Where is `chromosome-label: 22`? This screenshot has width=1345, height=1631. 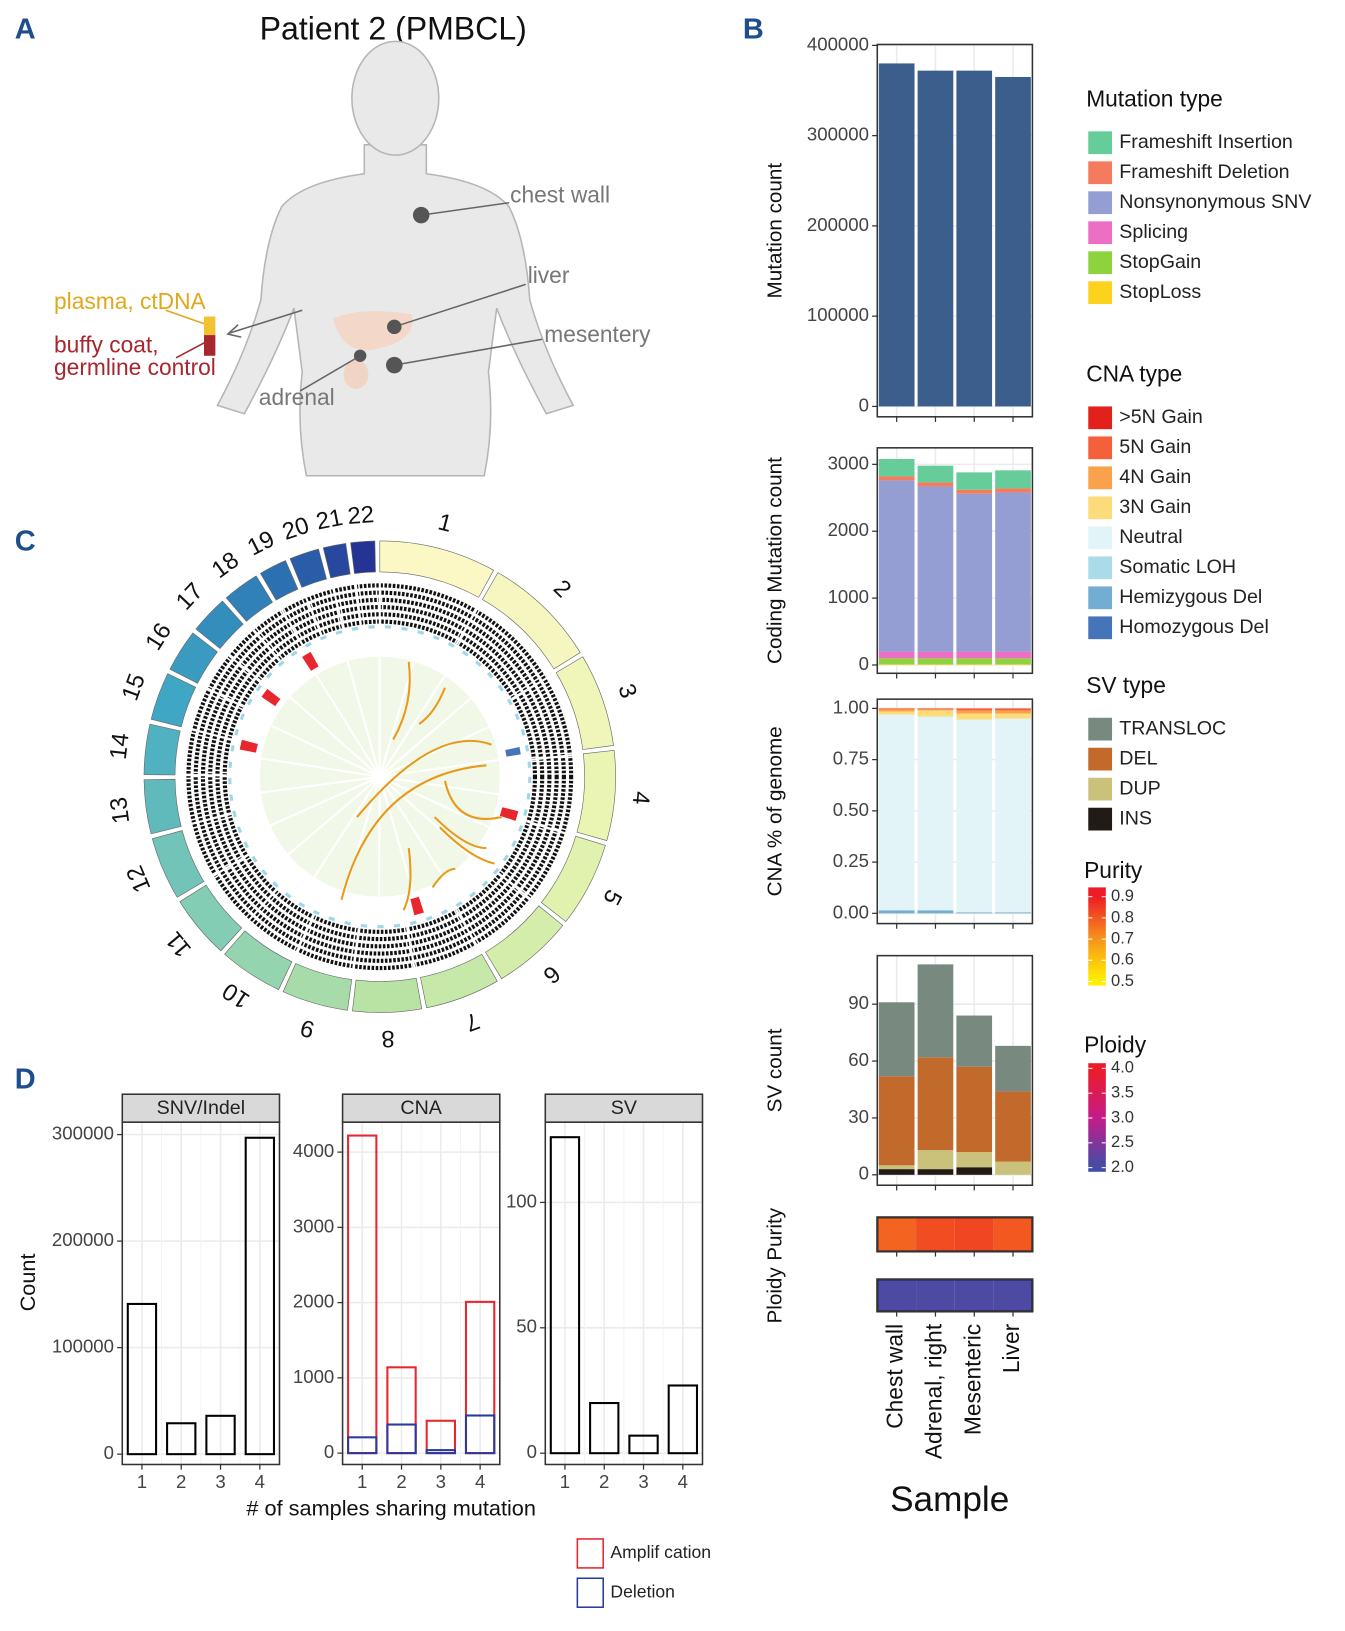
chromosome-label: 22 is located at coordinates (361, 515).